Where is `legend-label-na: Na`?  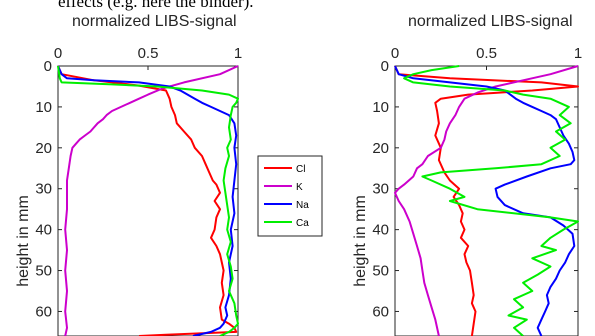
legend-label-na: Na is located at coordinates (302, 205).